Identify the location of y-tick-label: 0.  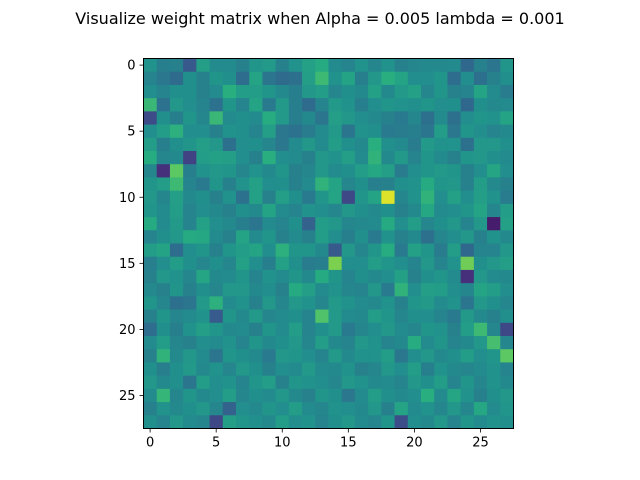
(131, 66).